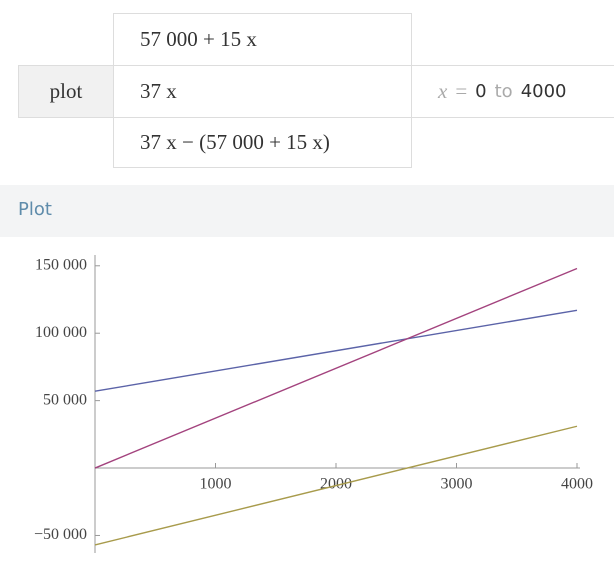 This screenshot has height=577, width=614. What do you see at coordinates (503, 91) in the screenshot?
I see `range-word: to` at bounding box center [503, 91].